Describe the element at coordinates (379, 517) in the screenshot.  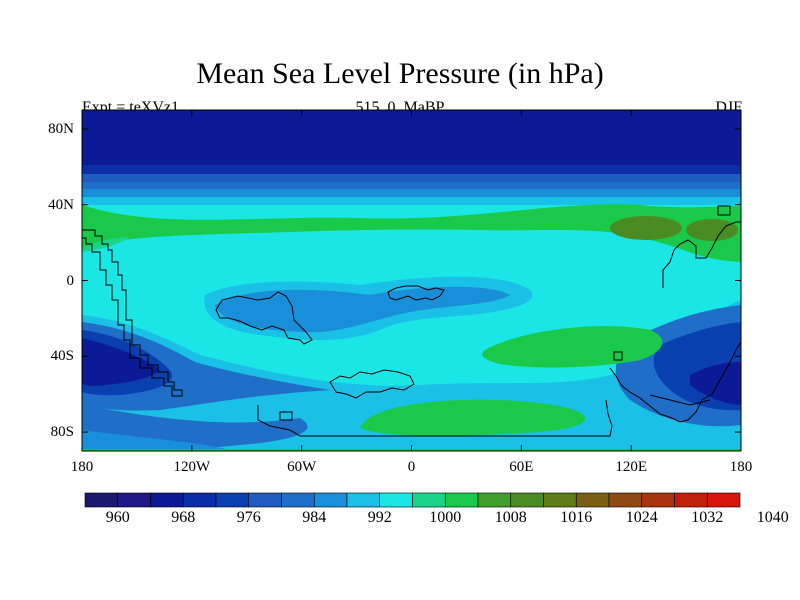
I see `colorbar-label: 992` at that location.